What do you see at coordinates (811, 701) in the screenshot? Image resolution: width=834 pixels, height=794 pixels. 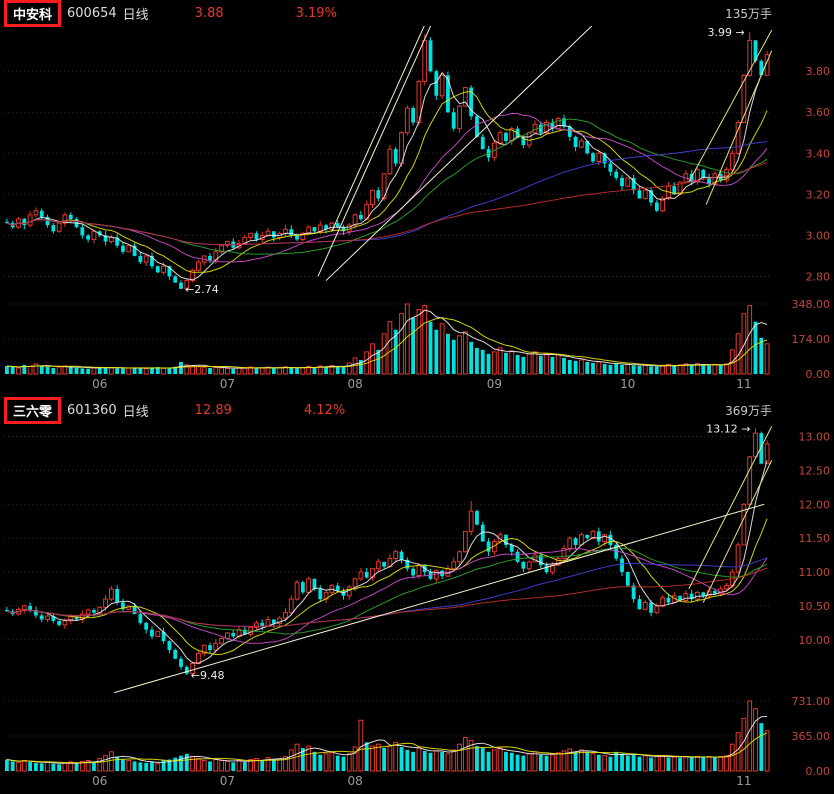 I see `svg-text: 731.00` at bounding box center [811, 701].